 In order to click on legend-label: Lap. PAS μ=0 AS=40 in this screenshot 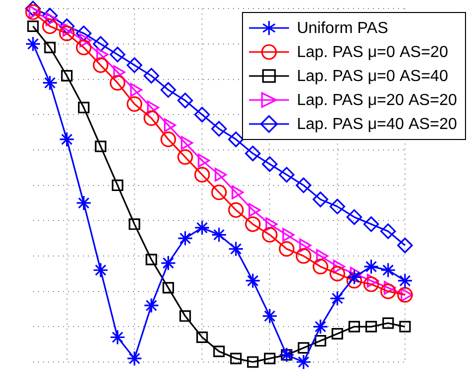, I will do `click(372, 76)`.